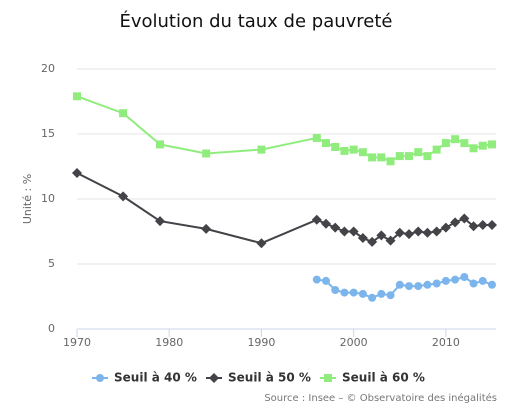 The height and width of the screenshot is (409, 523). Describe the element at coordinates (48, 198) in the screenshot. I see `y-tick-label: 10` at that location.